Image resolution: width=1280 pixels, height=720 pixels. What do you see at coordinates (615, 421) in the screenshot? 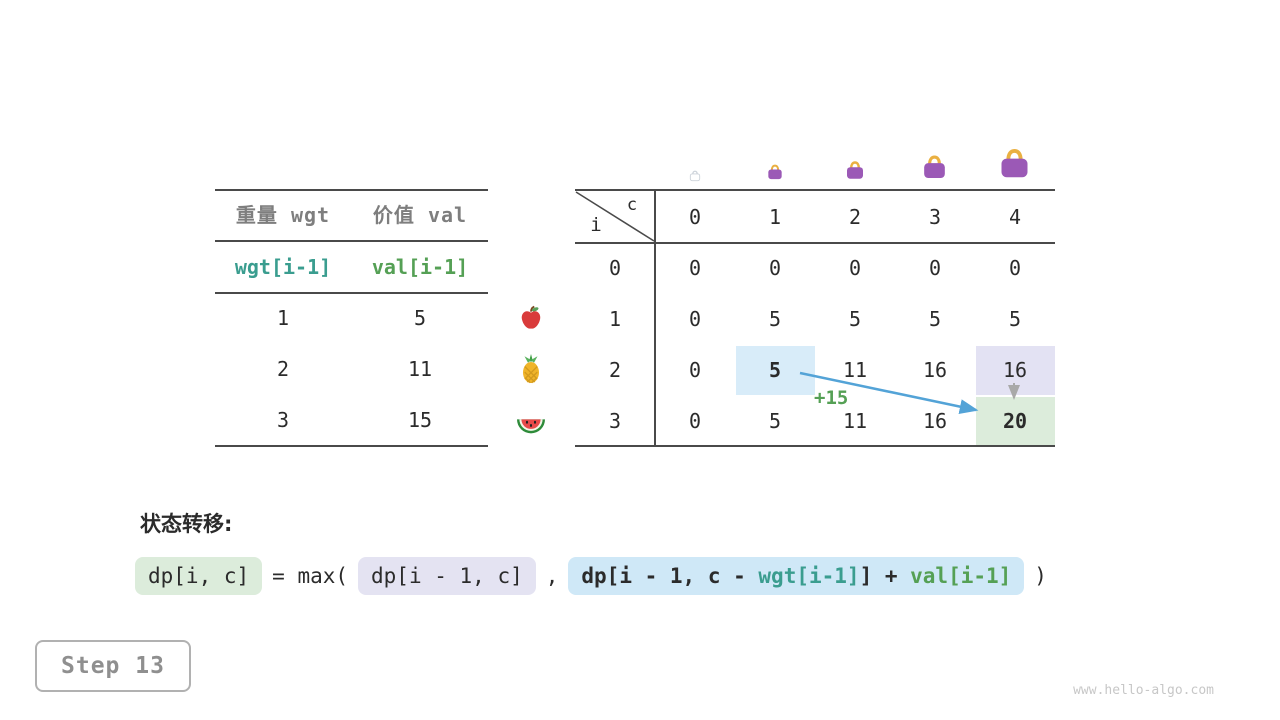
I see `dp-row-header-3: 3` at bounding box center [615, 421].